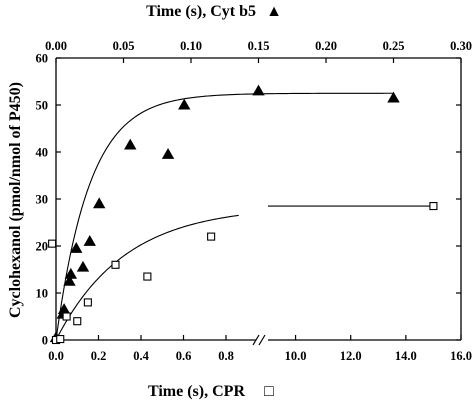 The width and height of the screenshot is (474, 402). I want to click on y-tick-label: 60, so click(42, 59).